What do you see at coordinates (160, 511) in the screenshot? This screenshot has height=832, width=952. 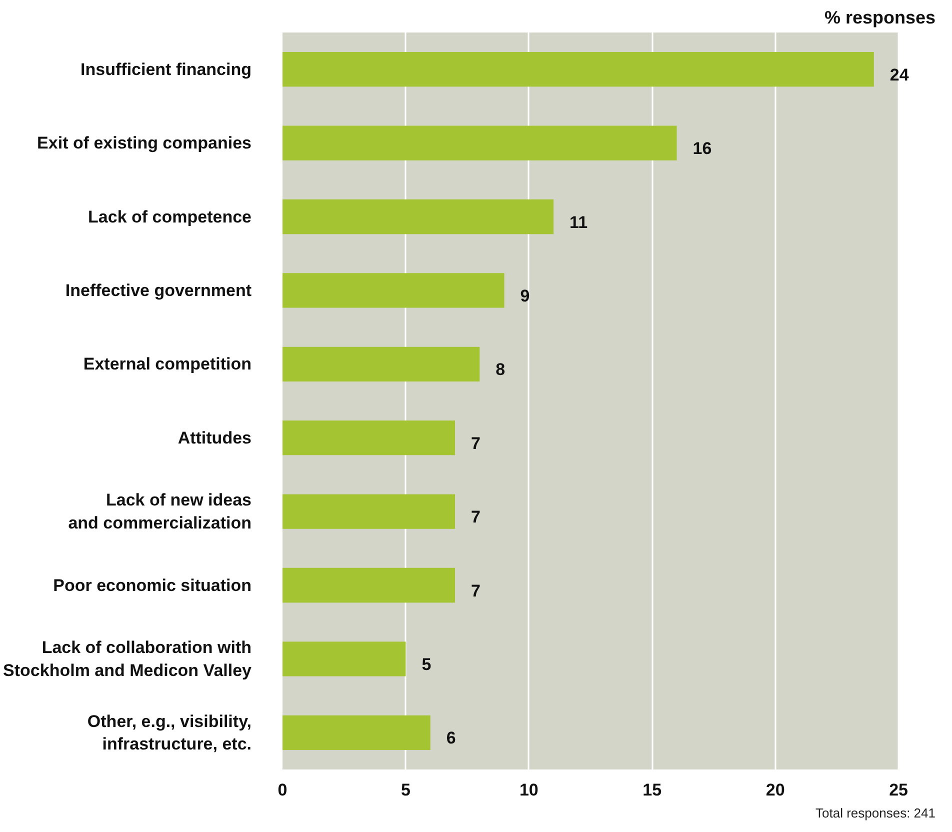 I see `y-tick-label: Lack of new ideas and commercialization` at bounding box center [160, 511].